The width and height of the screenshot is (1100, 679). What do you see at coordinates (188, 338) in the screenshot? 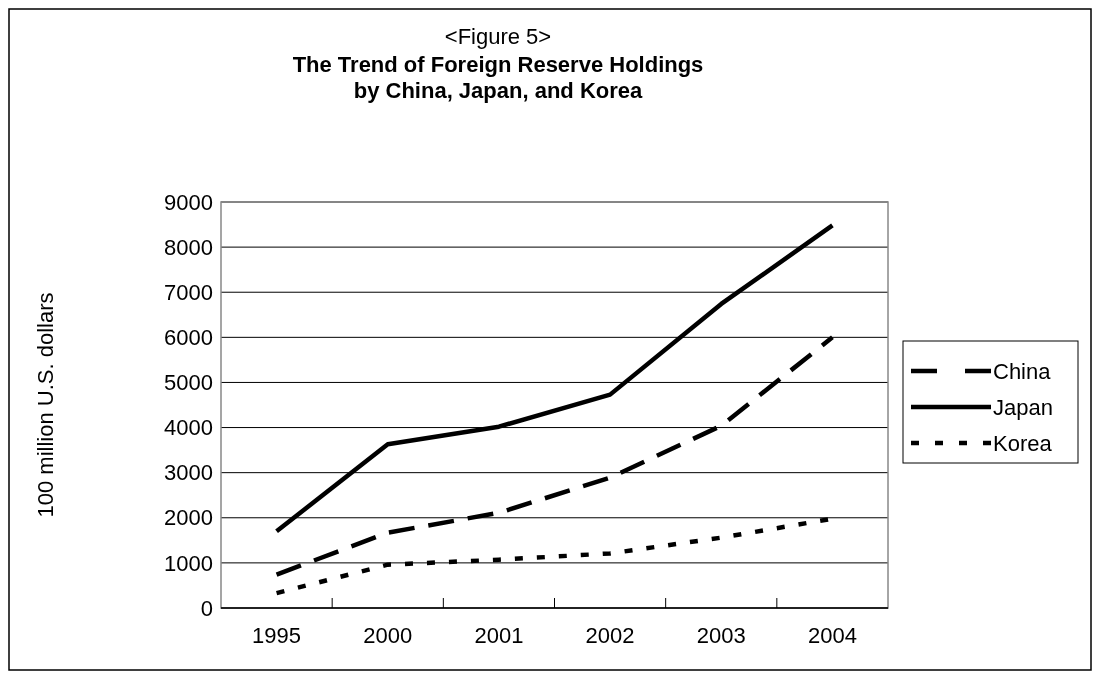
I see `y-tick-label: 6000` at bounding box center [188, 338].